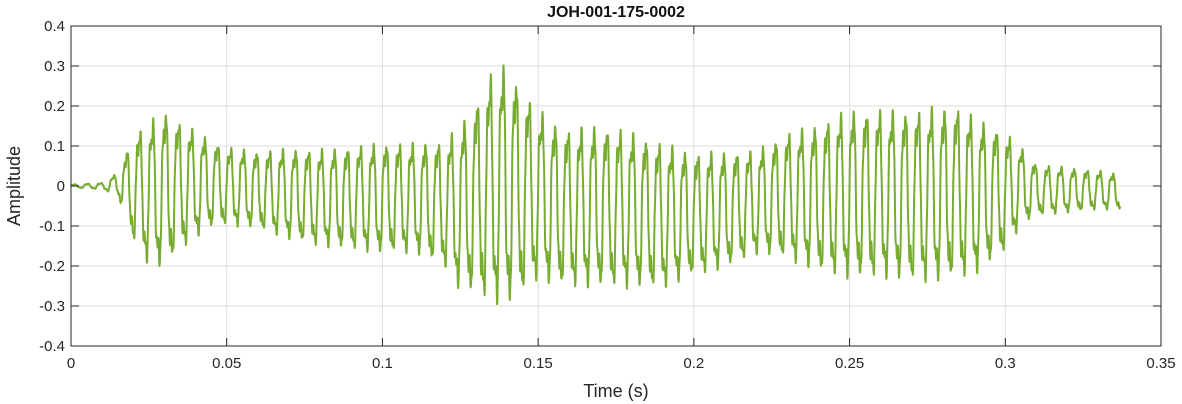 Image resolution: width=1182 pixels, height=404 pixels. I want to click on y-tick-label: 0.1, so click(54, 146).